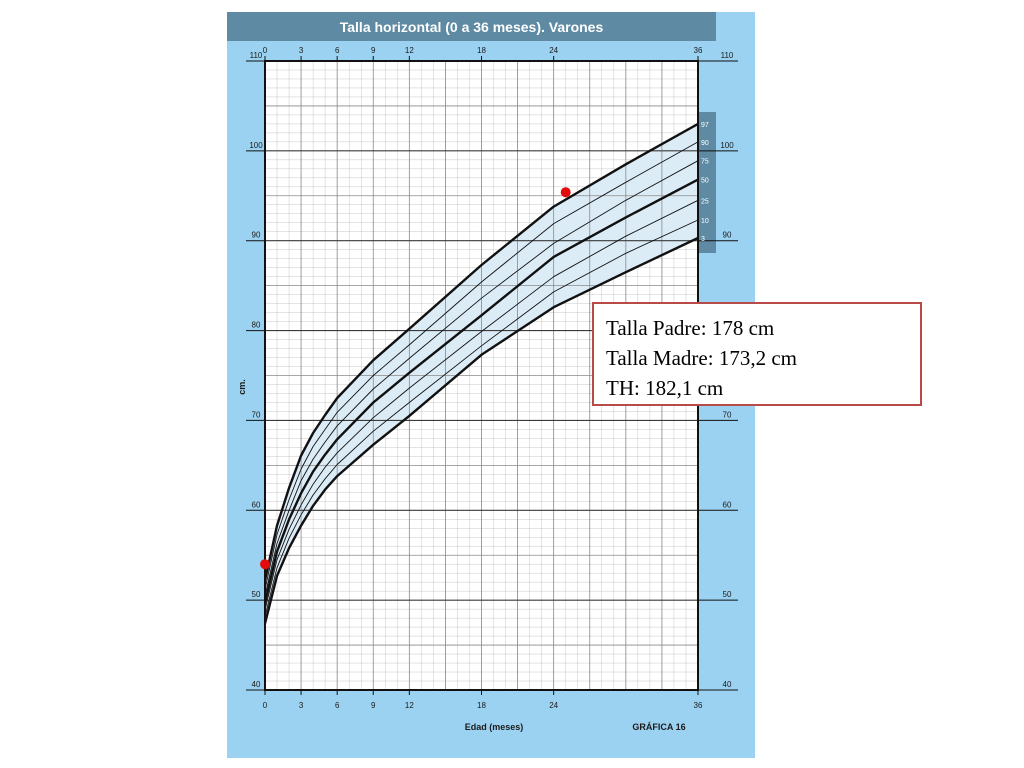  What do you see at coordinates (373, 705) in the screenshot?
I see `x-tick-label-bottom: 9` at bounding box center [373, 705].